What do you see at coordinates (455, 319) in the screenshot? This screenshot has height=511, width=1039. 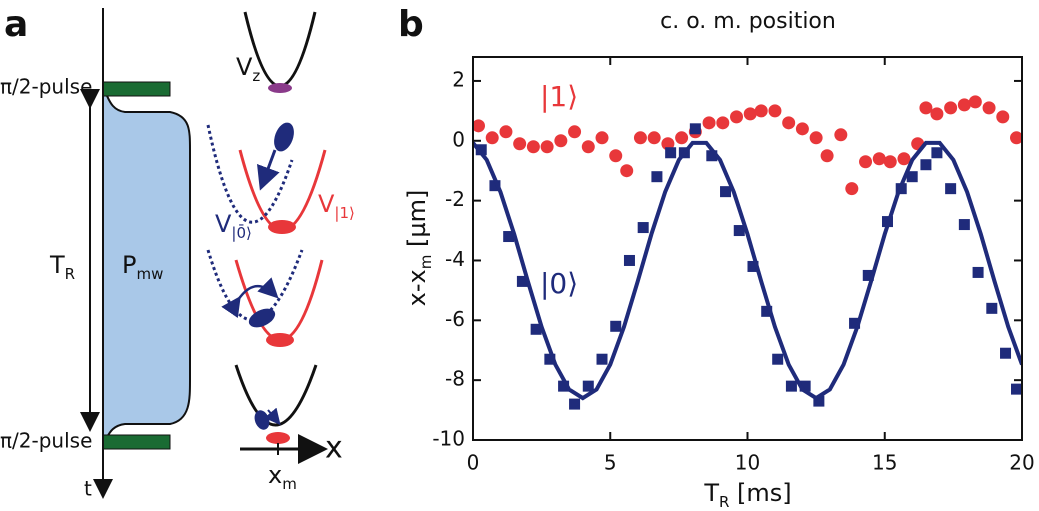 I see `y-tick-label: -6` at bounding box center [455, 319].